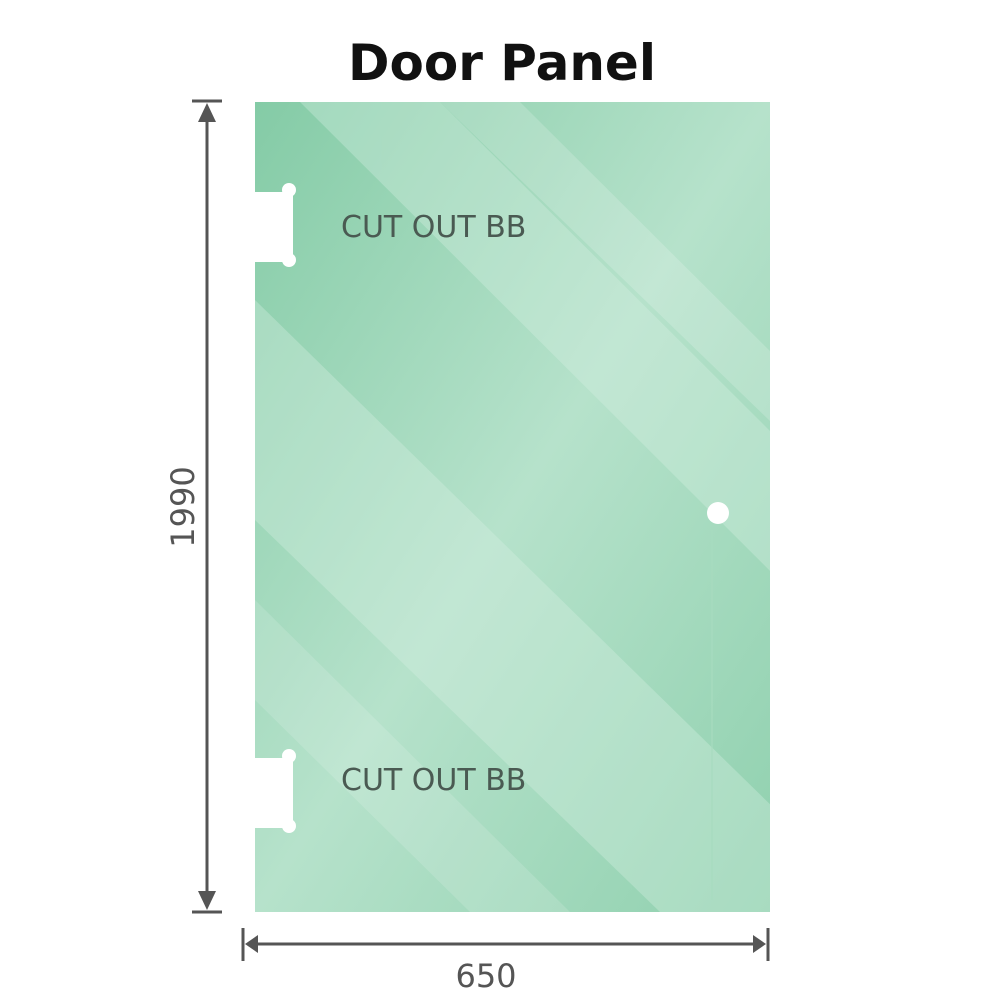 This screenshot has height=1000, width=1000. Describe the element at coordinates (207, 506) in the screenshot. I see `height-dimension-arrow` at that location.